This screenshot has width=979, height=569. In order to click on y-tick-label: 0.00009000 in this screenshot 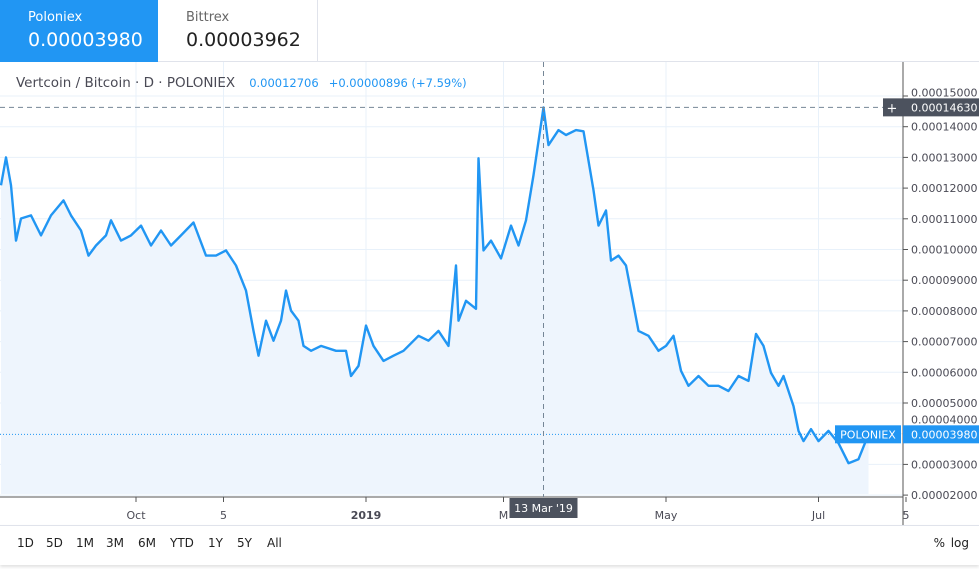, I will do `click(944, 280)`.